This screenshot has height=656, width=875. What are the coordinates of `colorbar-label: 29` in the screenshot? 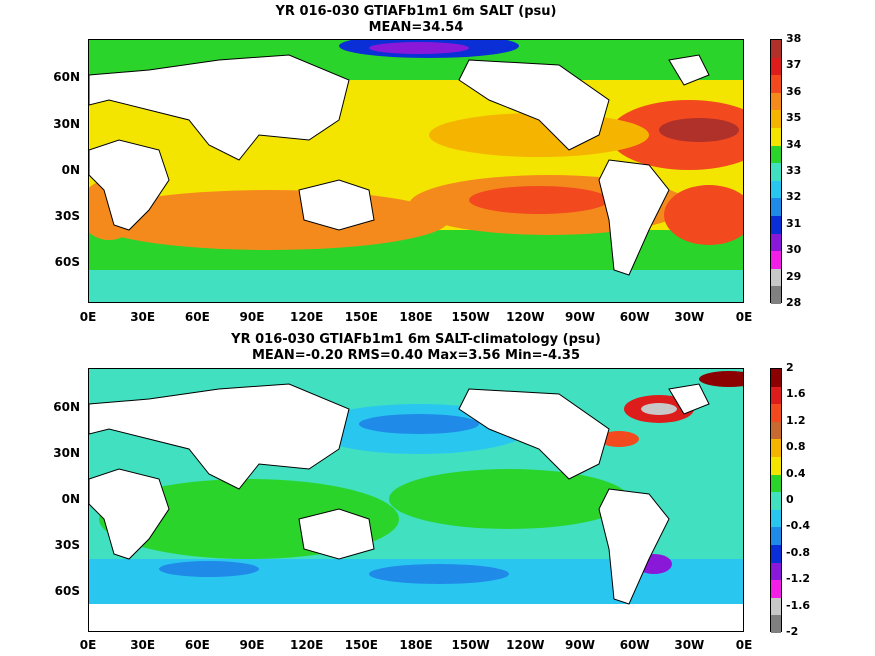 It's located at (794, 276).